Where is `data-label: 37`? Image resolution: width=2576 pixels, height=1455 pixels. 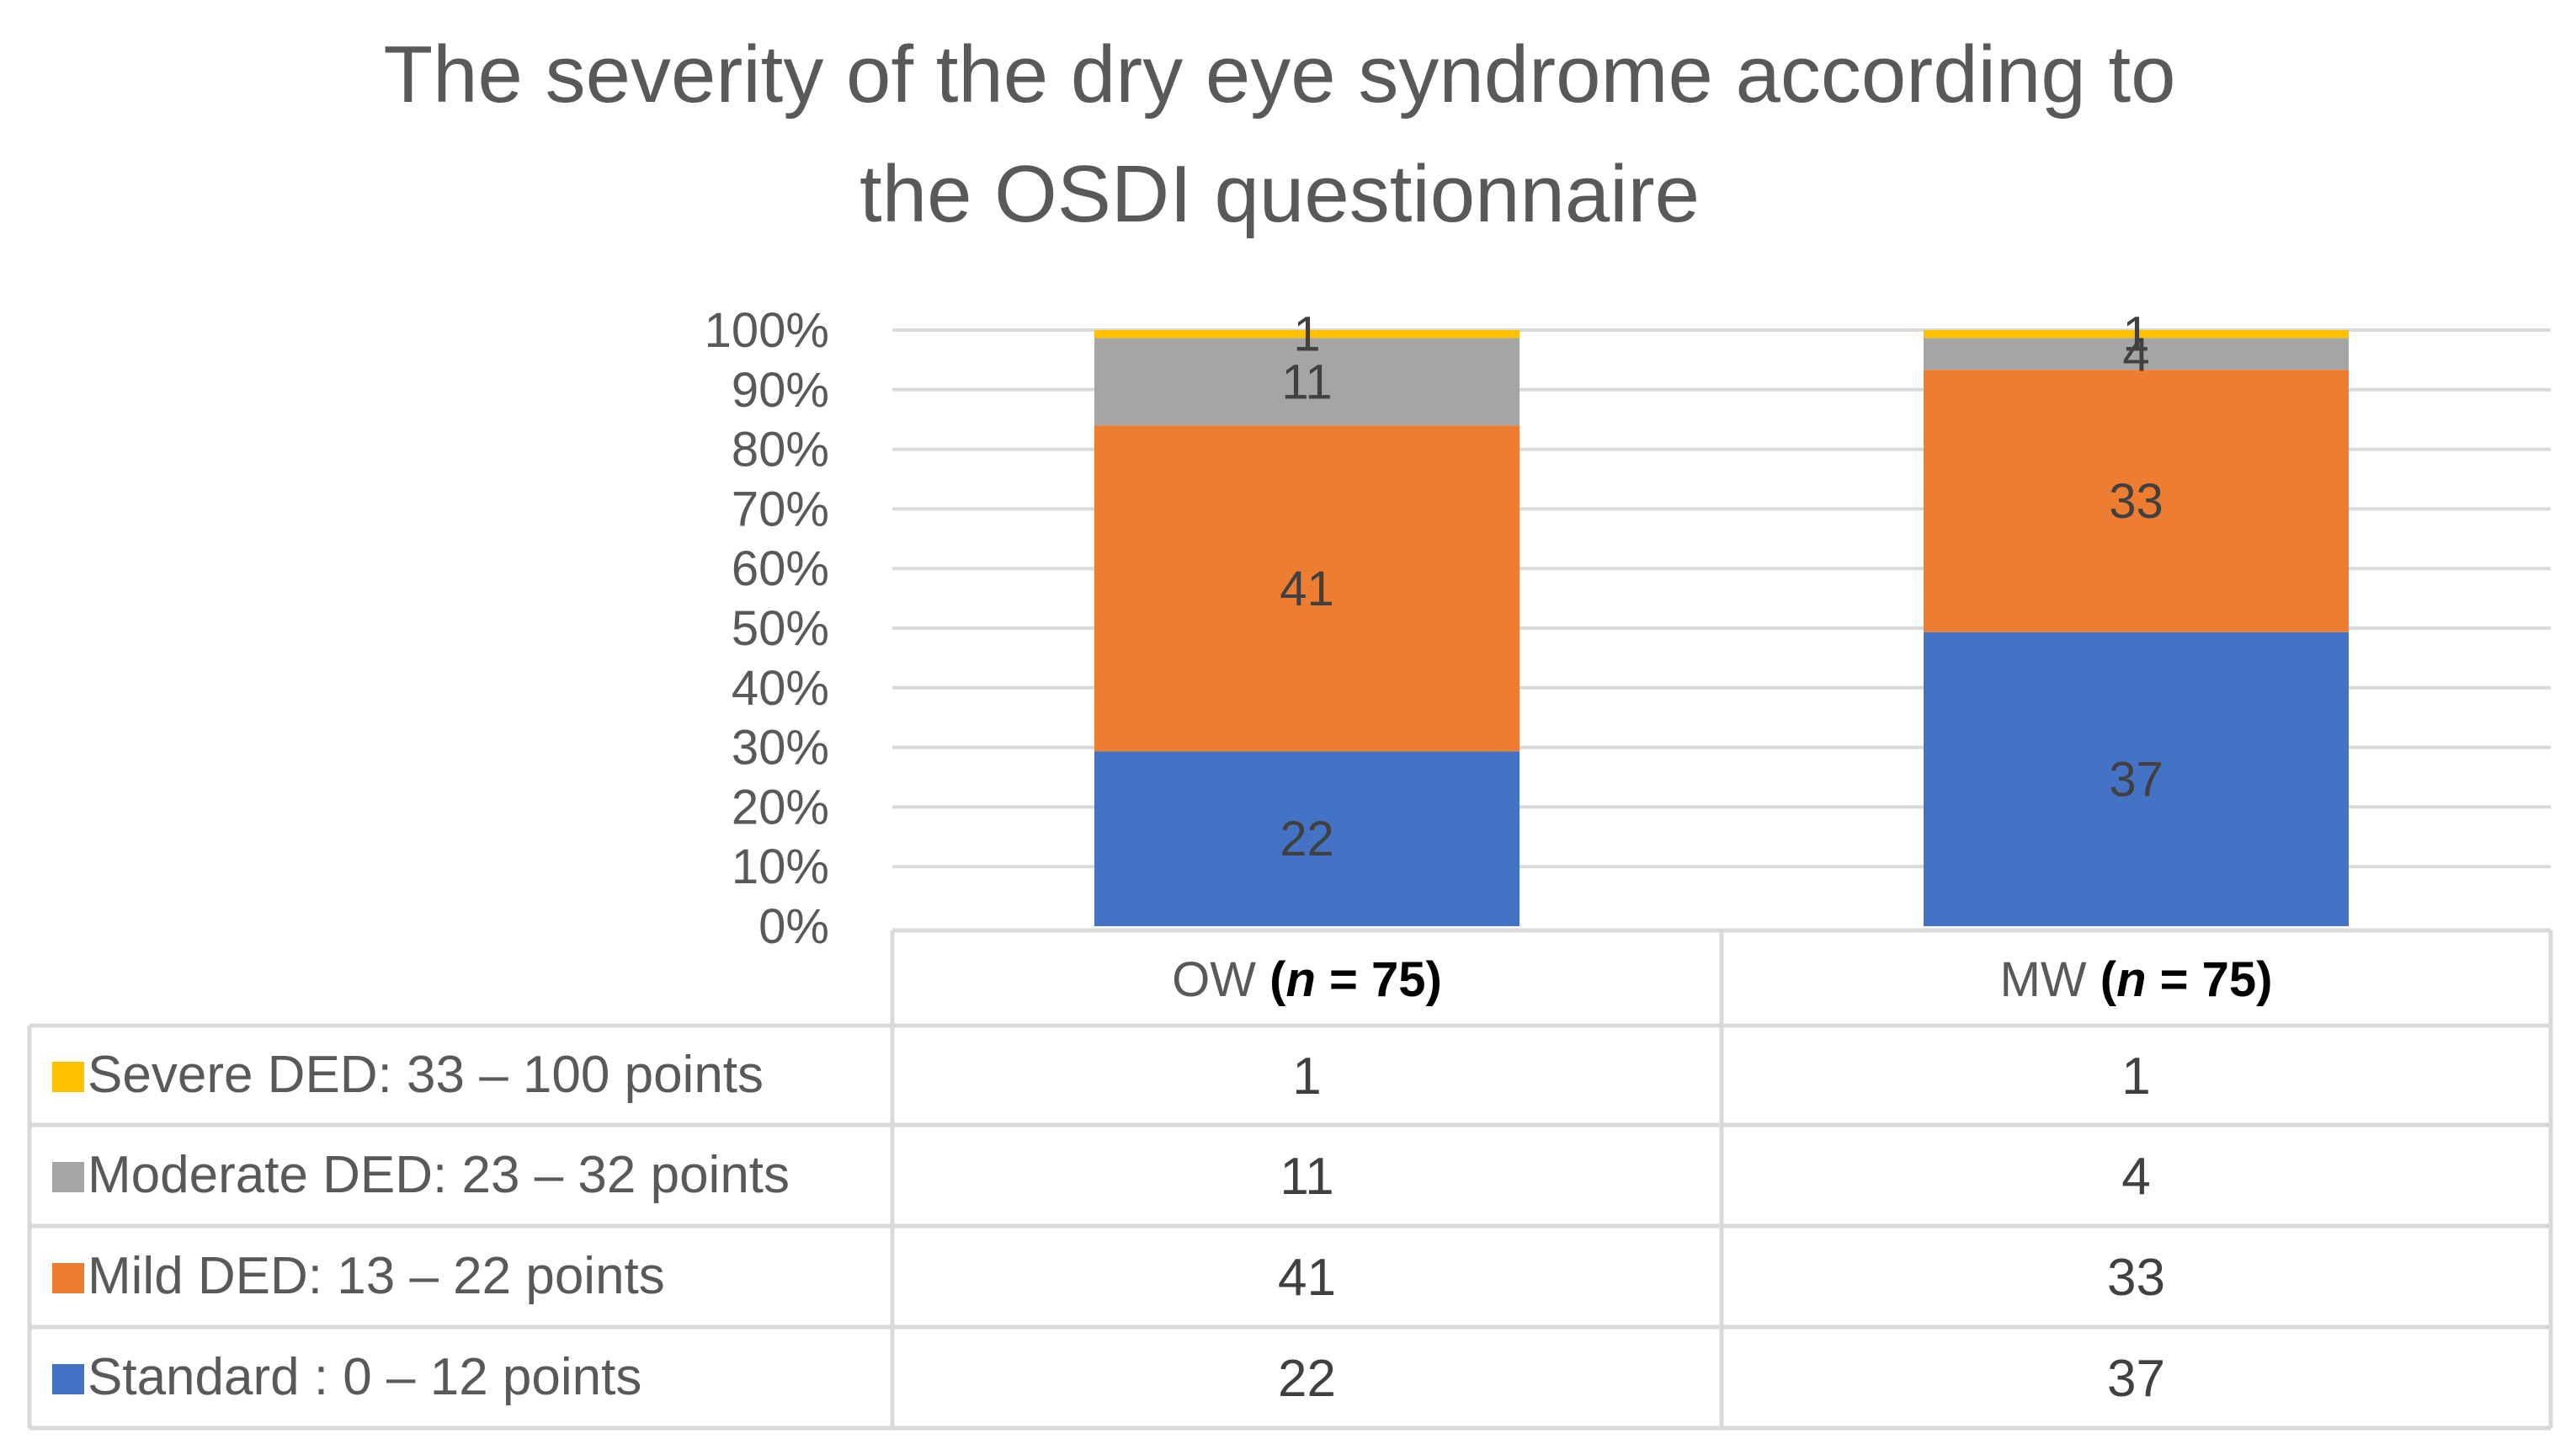 data-label: 37 is located at coordinates (2137, 779).